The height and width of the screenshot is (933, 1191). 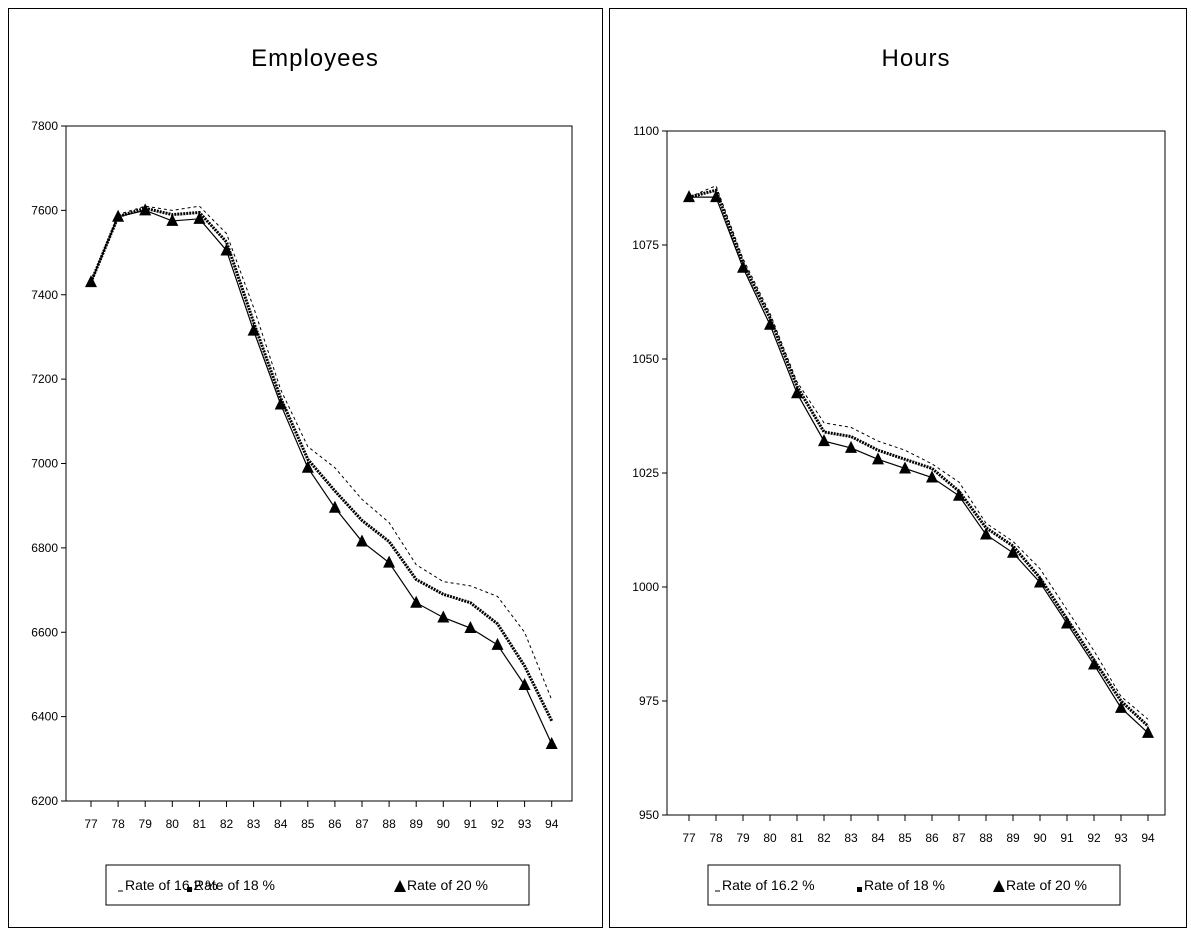 What do you see at coordinates (645, 587) in the screenshot?
I see `y-tick-label: 1000` at bounding box center [645, 587].